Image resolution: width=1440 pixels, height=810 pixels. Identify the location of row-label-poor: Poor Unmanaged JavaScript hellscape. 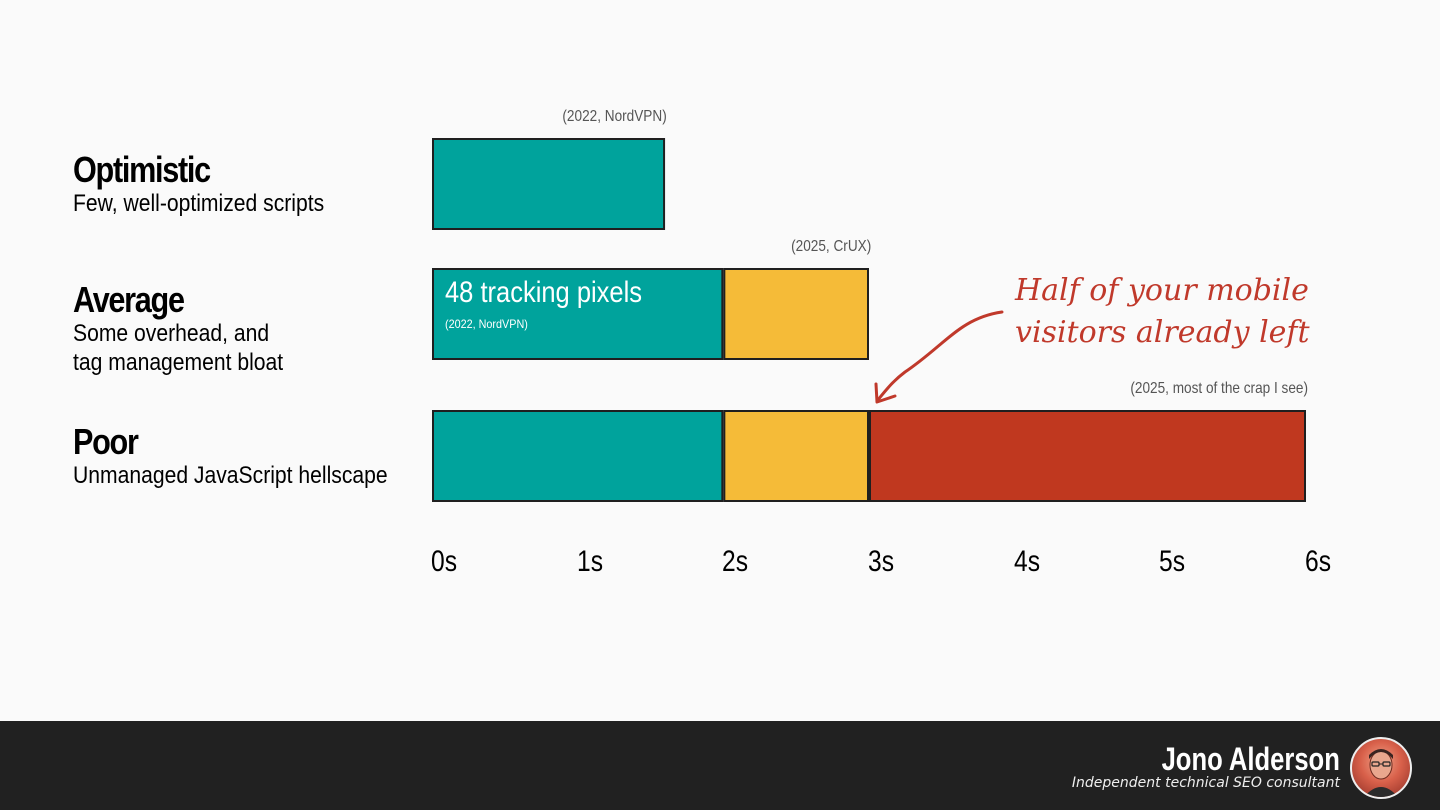
(252, 456).